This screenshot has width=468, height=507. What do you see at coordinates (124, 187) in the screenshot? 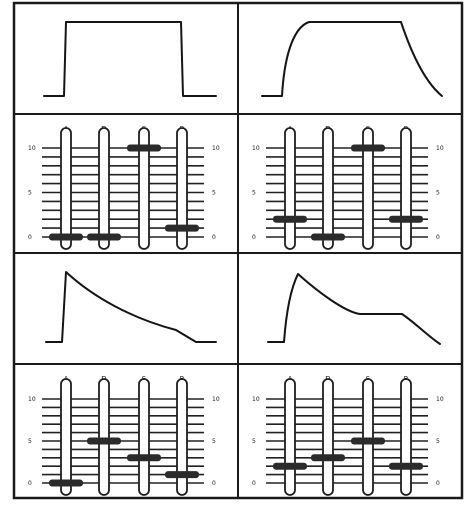
I see `fader-panel-1: 10105500ADSR` at bounding box center [124, 187].